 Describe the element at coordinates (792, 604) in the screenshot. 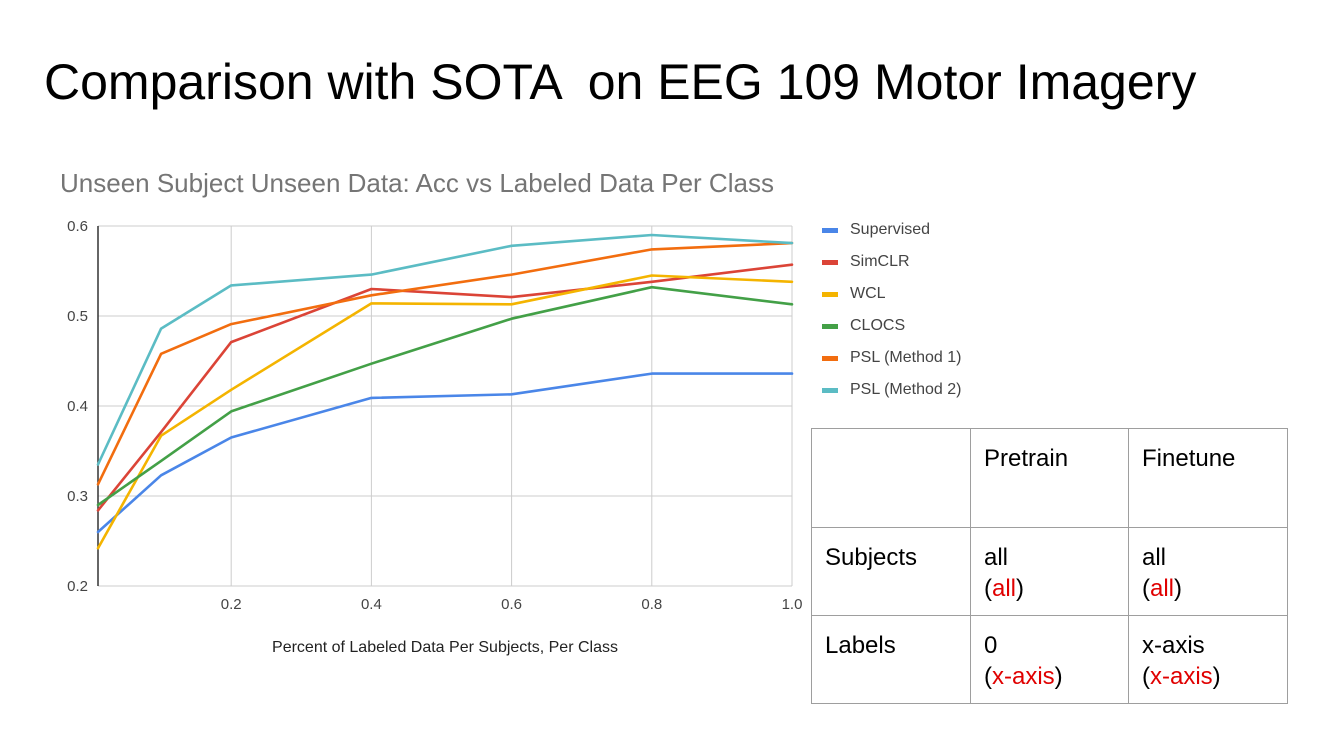

I see `x-tick-label: 1.0` at that location.